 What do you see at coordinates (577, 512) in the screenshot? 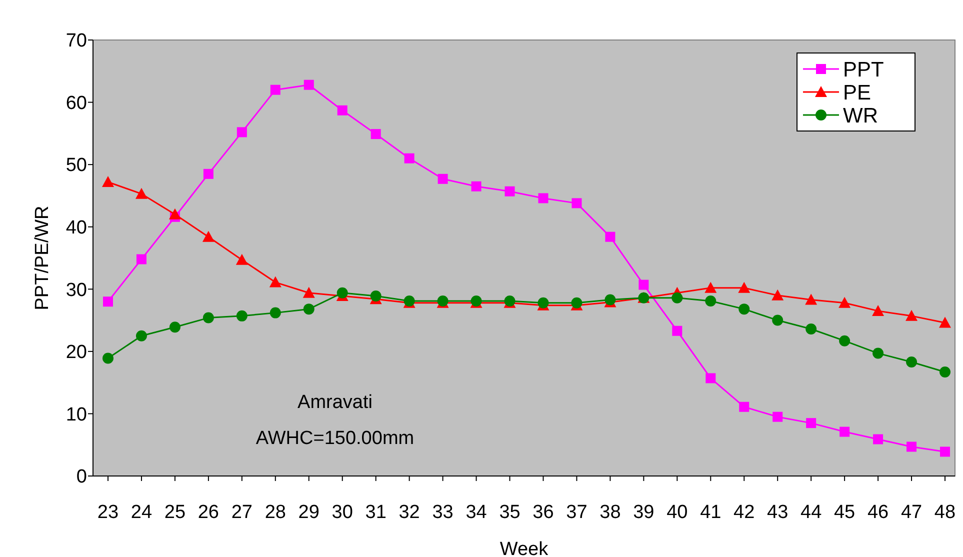
I see `x-tick-label: 37` at bounding box center [577, 512].